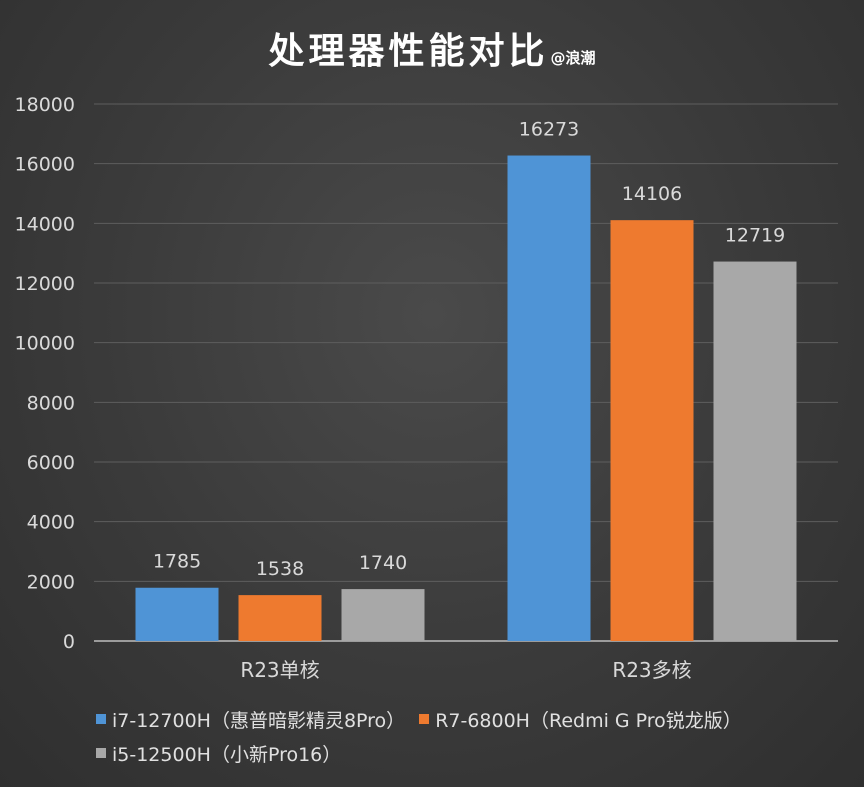  I want to click on y-tick-label: 10000, so click(45, 344).